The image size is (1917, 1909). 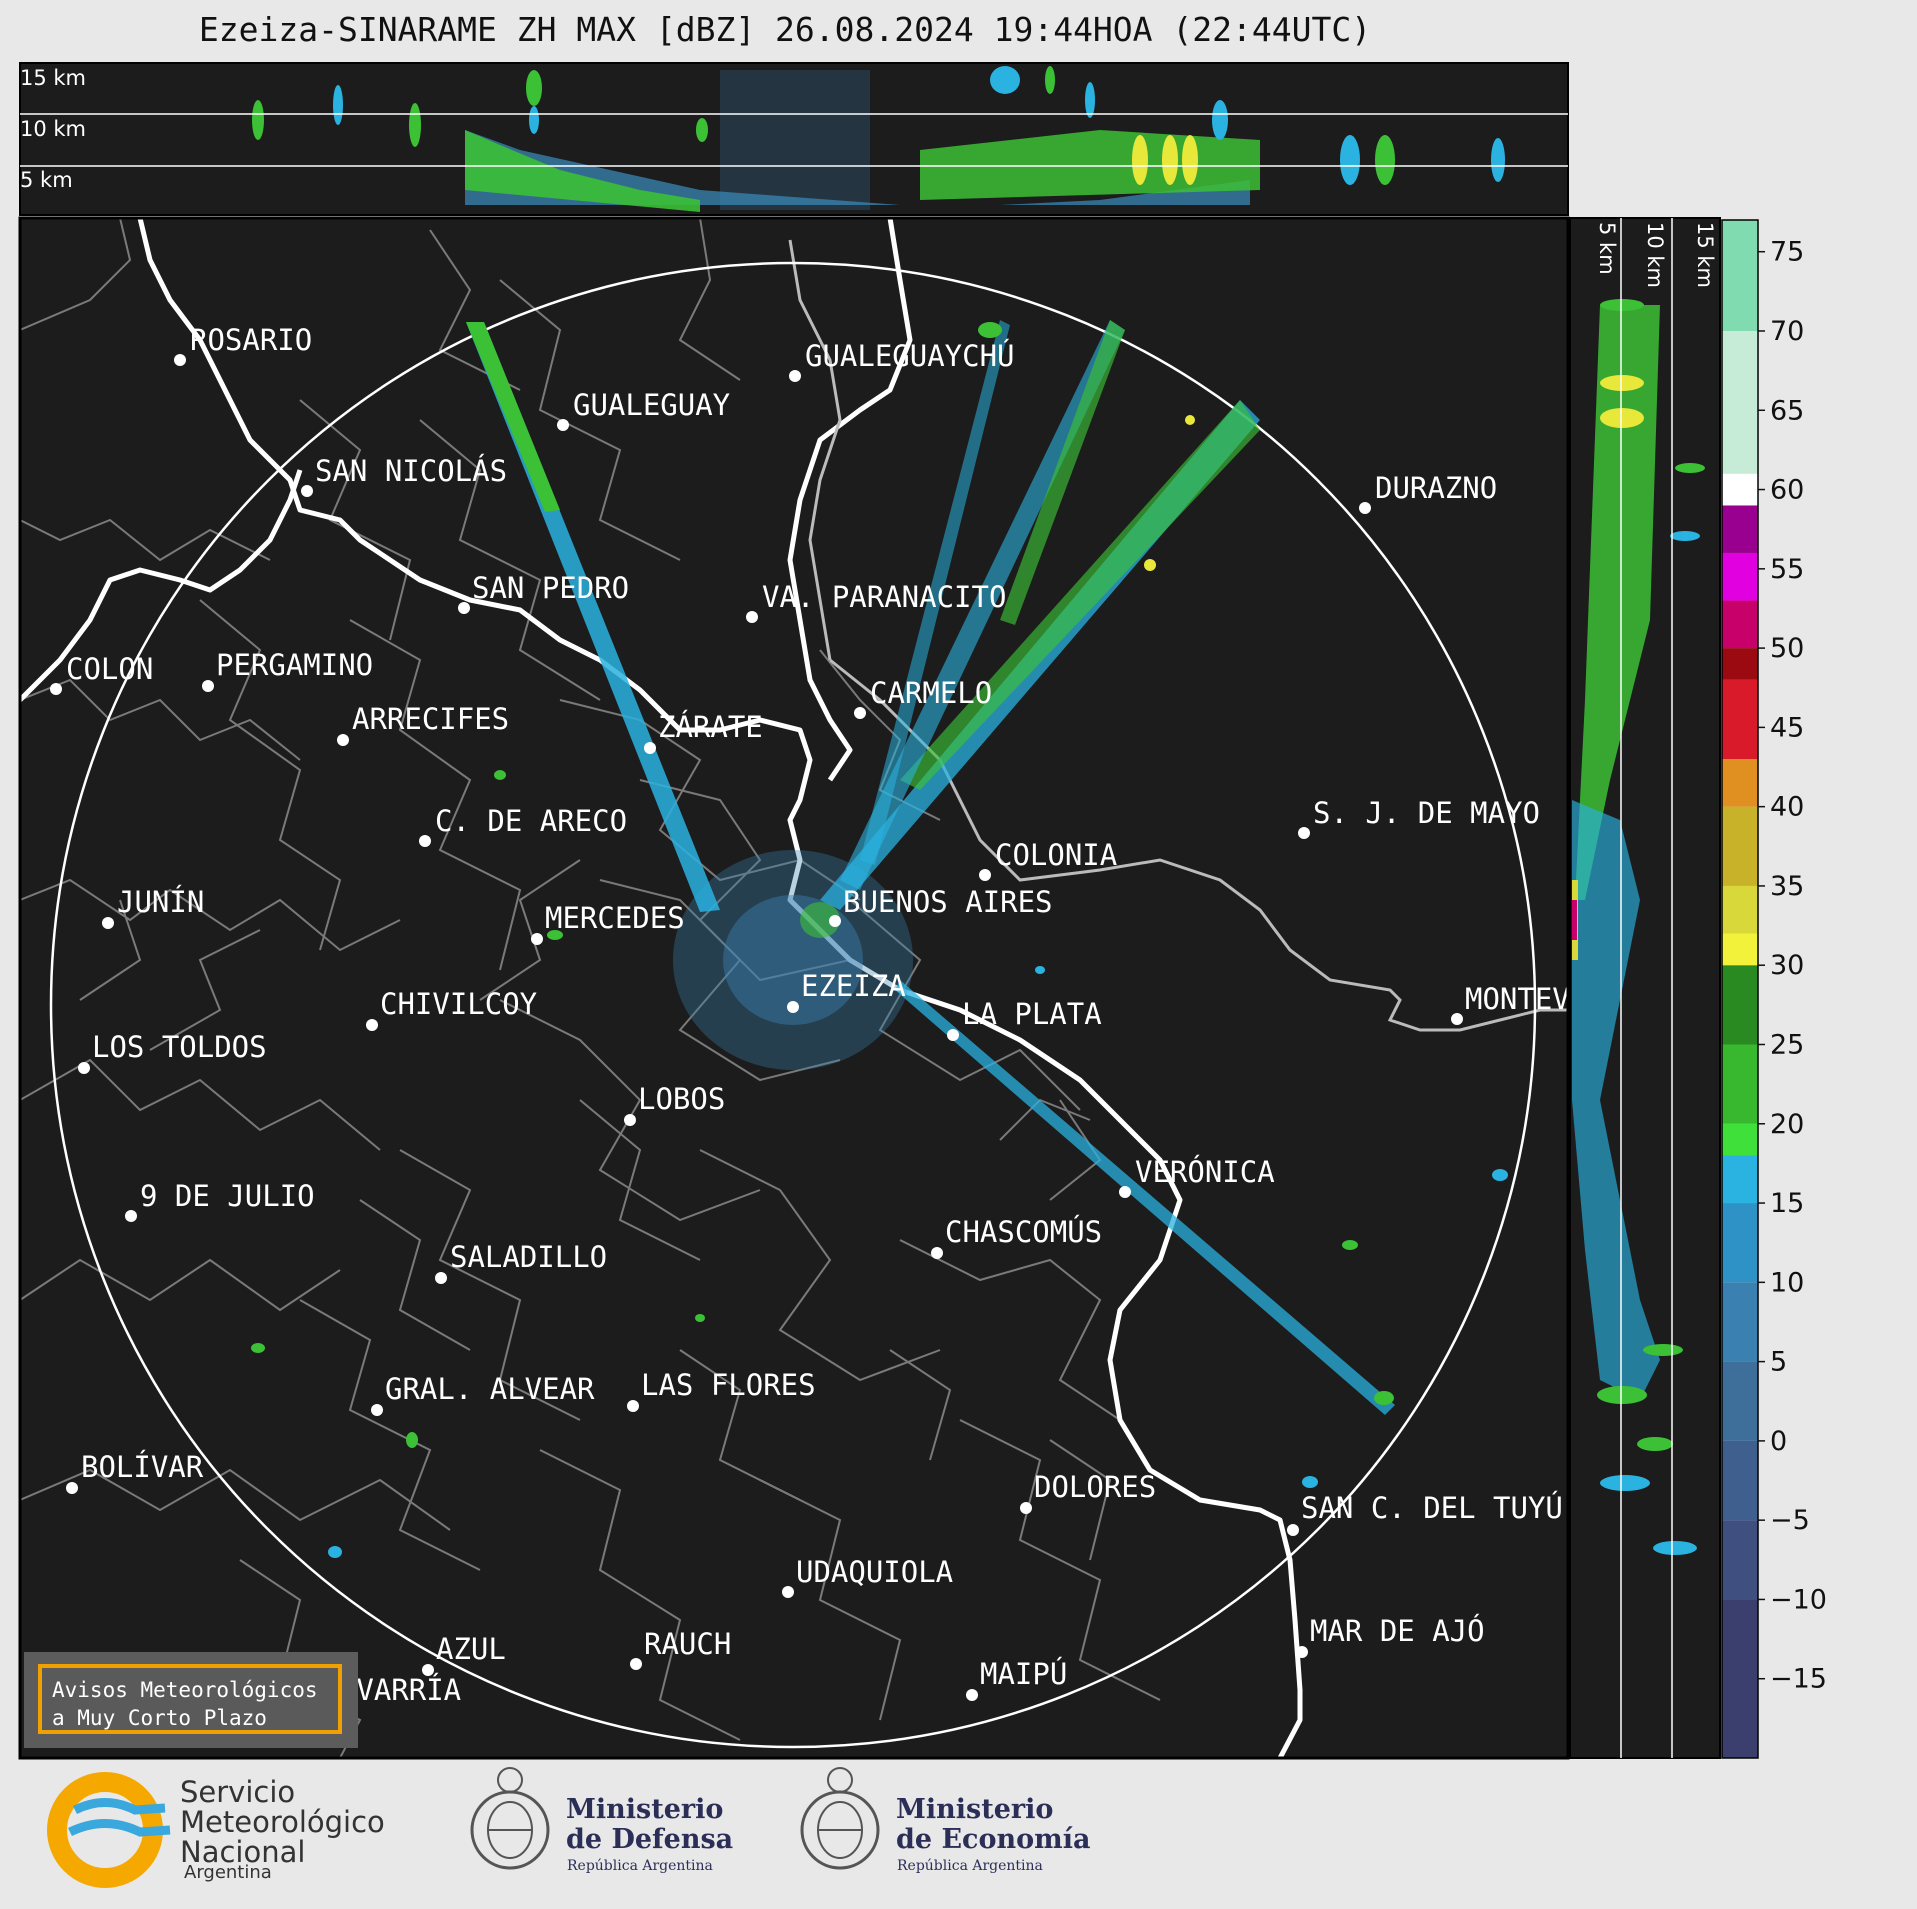 I want to click on city-marker-gualeguay: GUALEGUAY, so click(x=643, y=409).